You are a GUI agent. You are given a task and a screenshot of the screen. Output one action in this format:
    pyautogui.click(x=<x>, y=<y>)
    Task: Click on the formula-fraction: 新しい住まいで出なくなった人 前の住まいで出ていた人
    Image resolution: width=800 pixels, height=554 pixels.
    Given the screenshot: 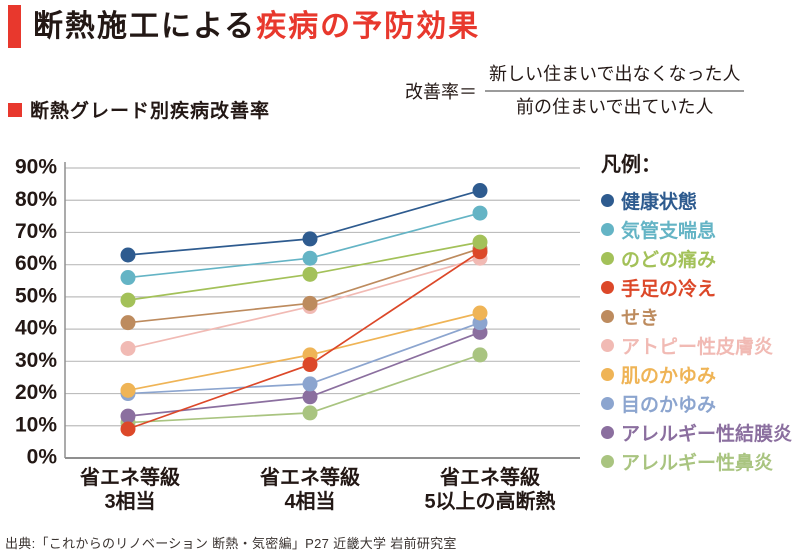 What is the action you would take?
    pyautogui.click(x=615, y=90)
    